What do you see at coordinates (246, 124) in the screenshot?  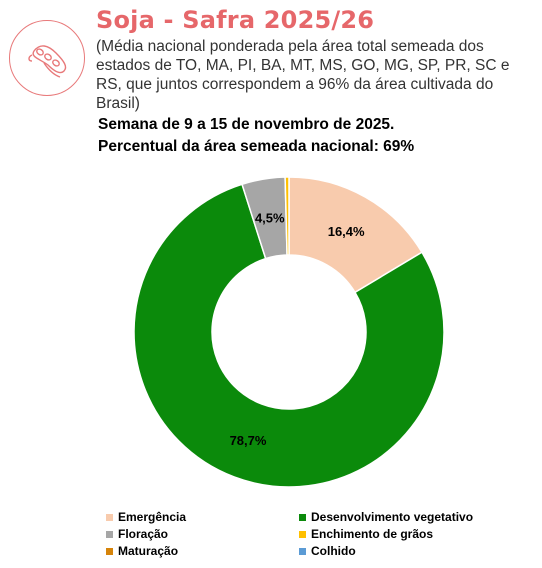 I see `week-label: Semana de 9 a 15 de novembro de 2025.` at bounding box center [246, 124].